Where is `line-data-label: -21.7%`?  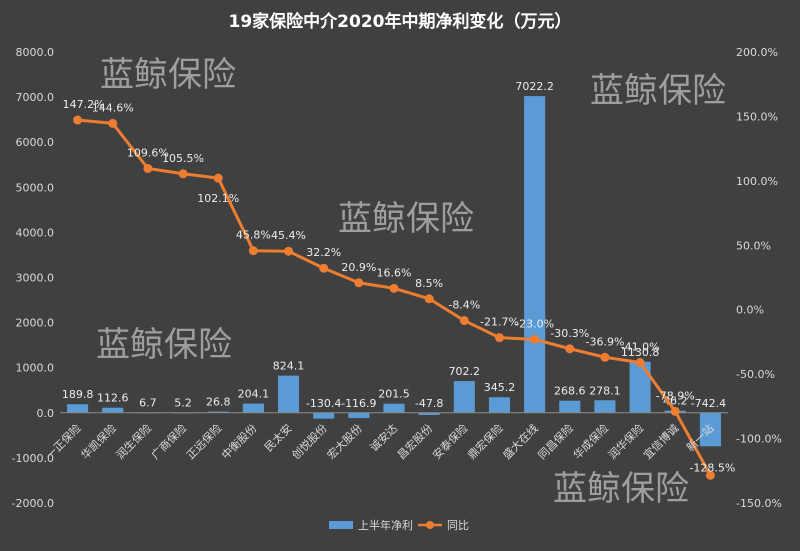 line-data-label: -21.7% is located at coordinates (499, 322).